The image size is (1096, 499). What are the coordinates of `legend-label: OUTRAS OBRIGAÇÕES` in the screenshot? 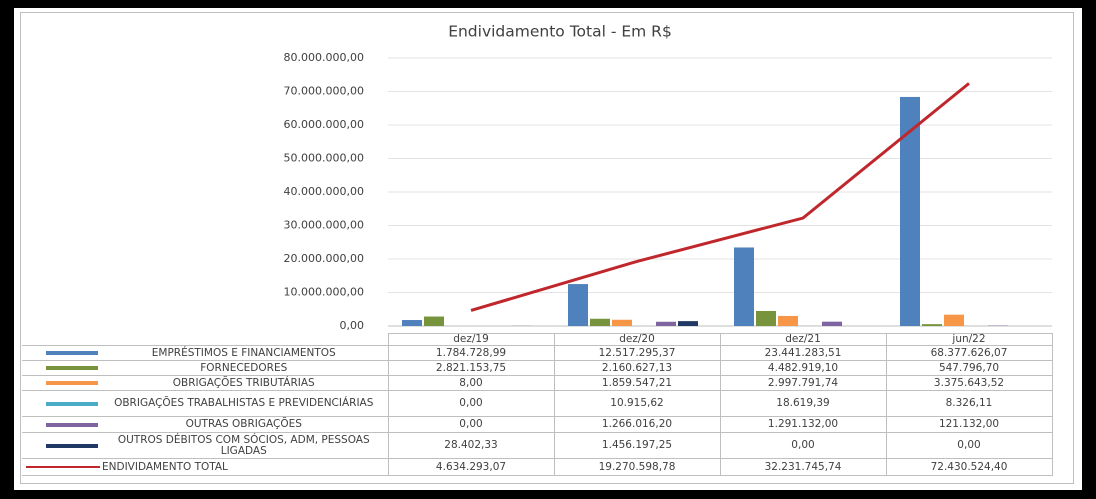 It's located at (243, 424).